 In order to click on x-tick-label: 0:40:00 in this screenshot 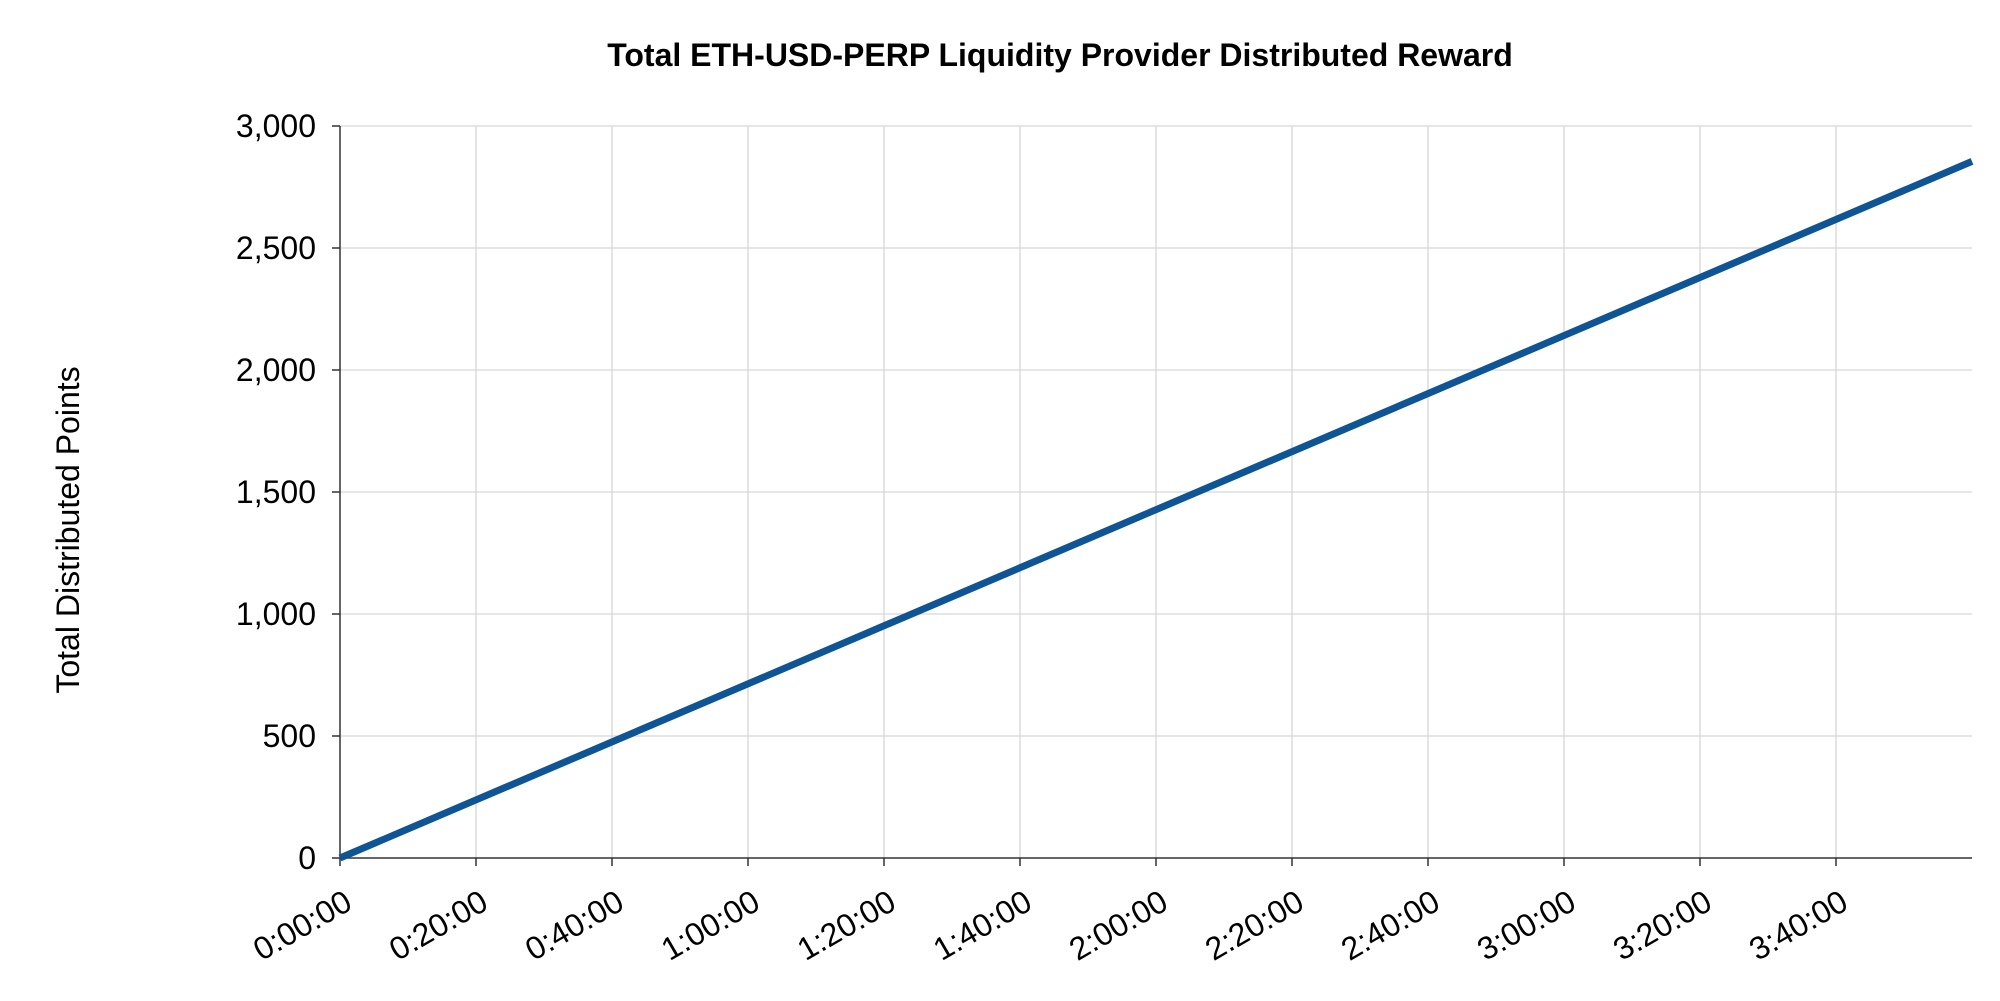, I will do `click(574, 925)`.